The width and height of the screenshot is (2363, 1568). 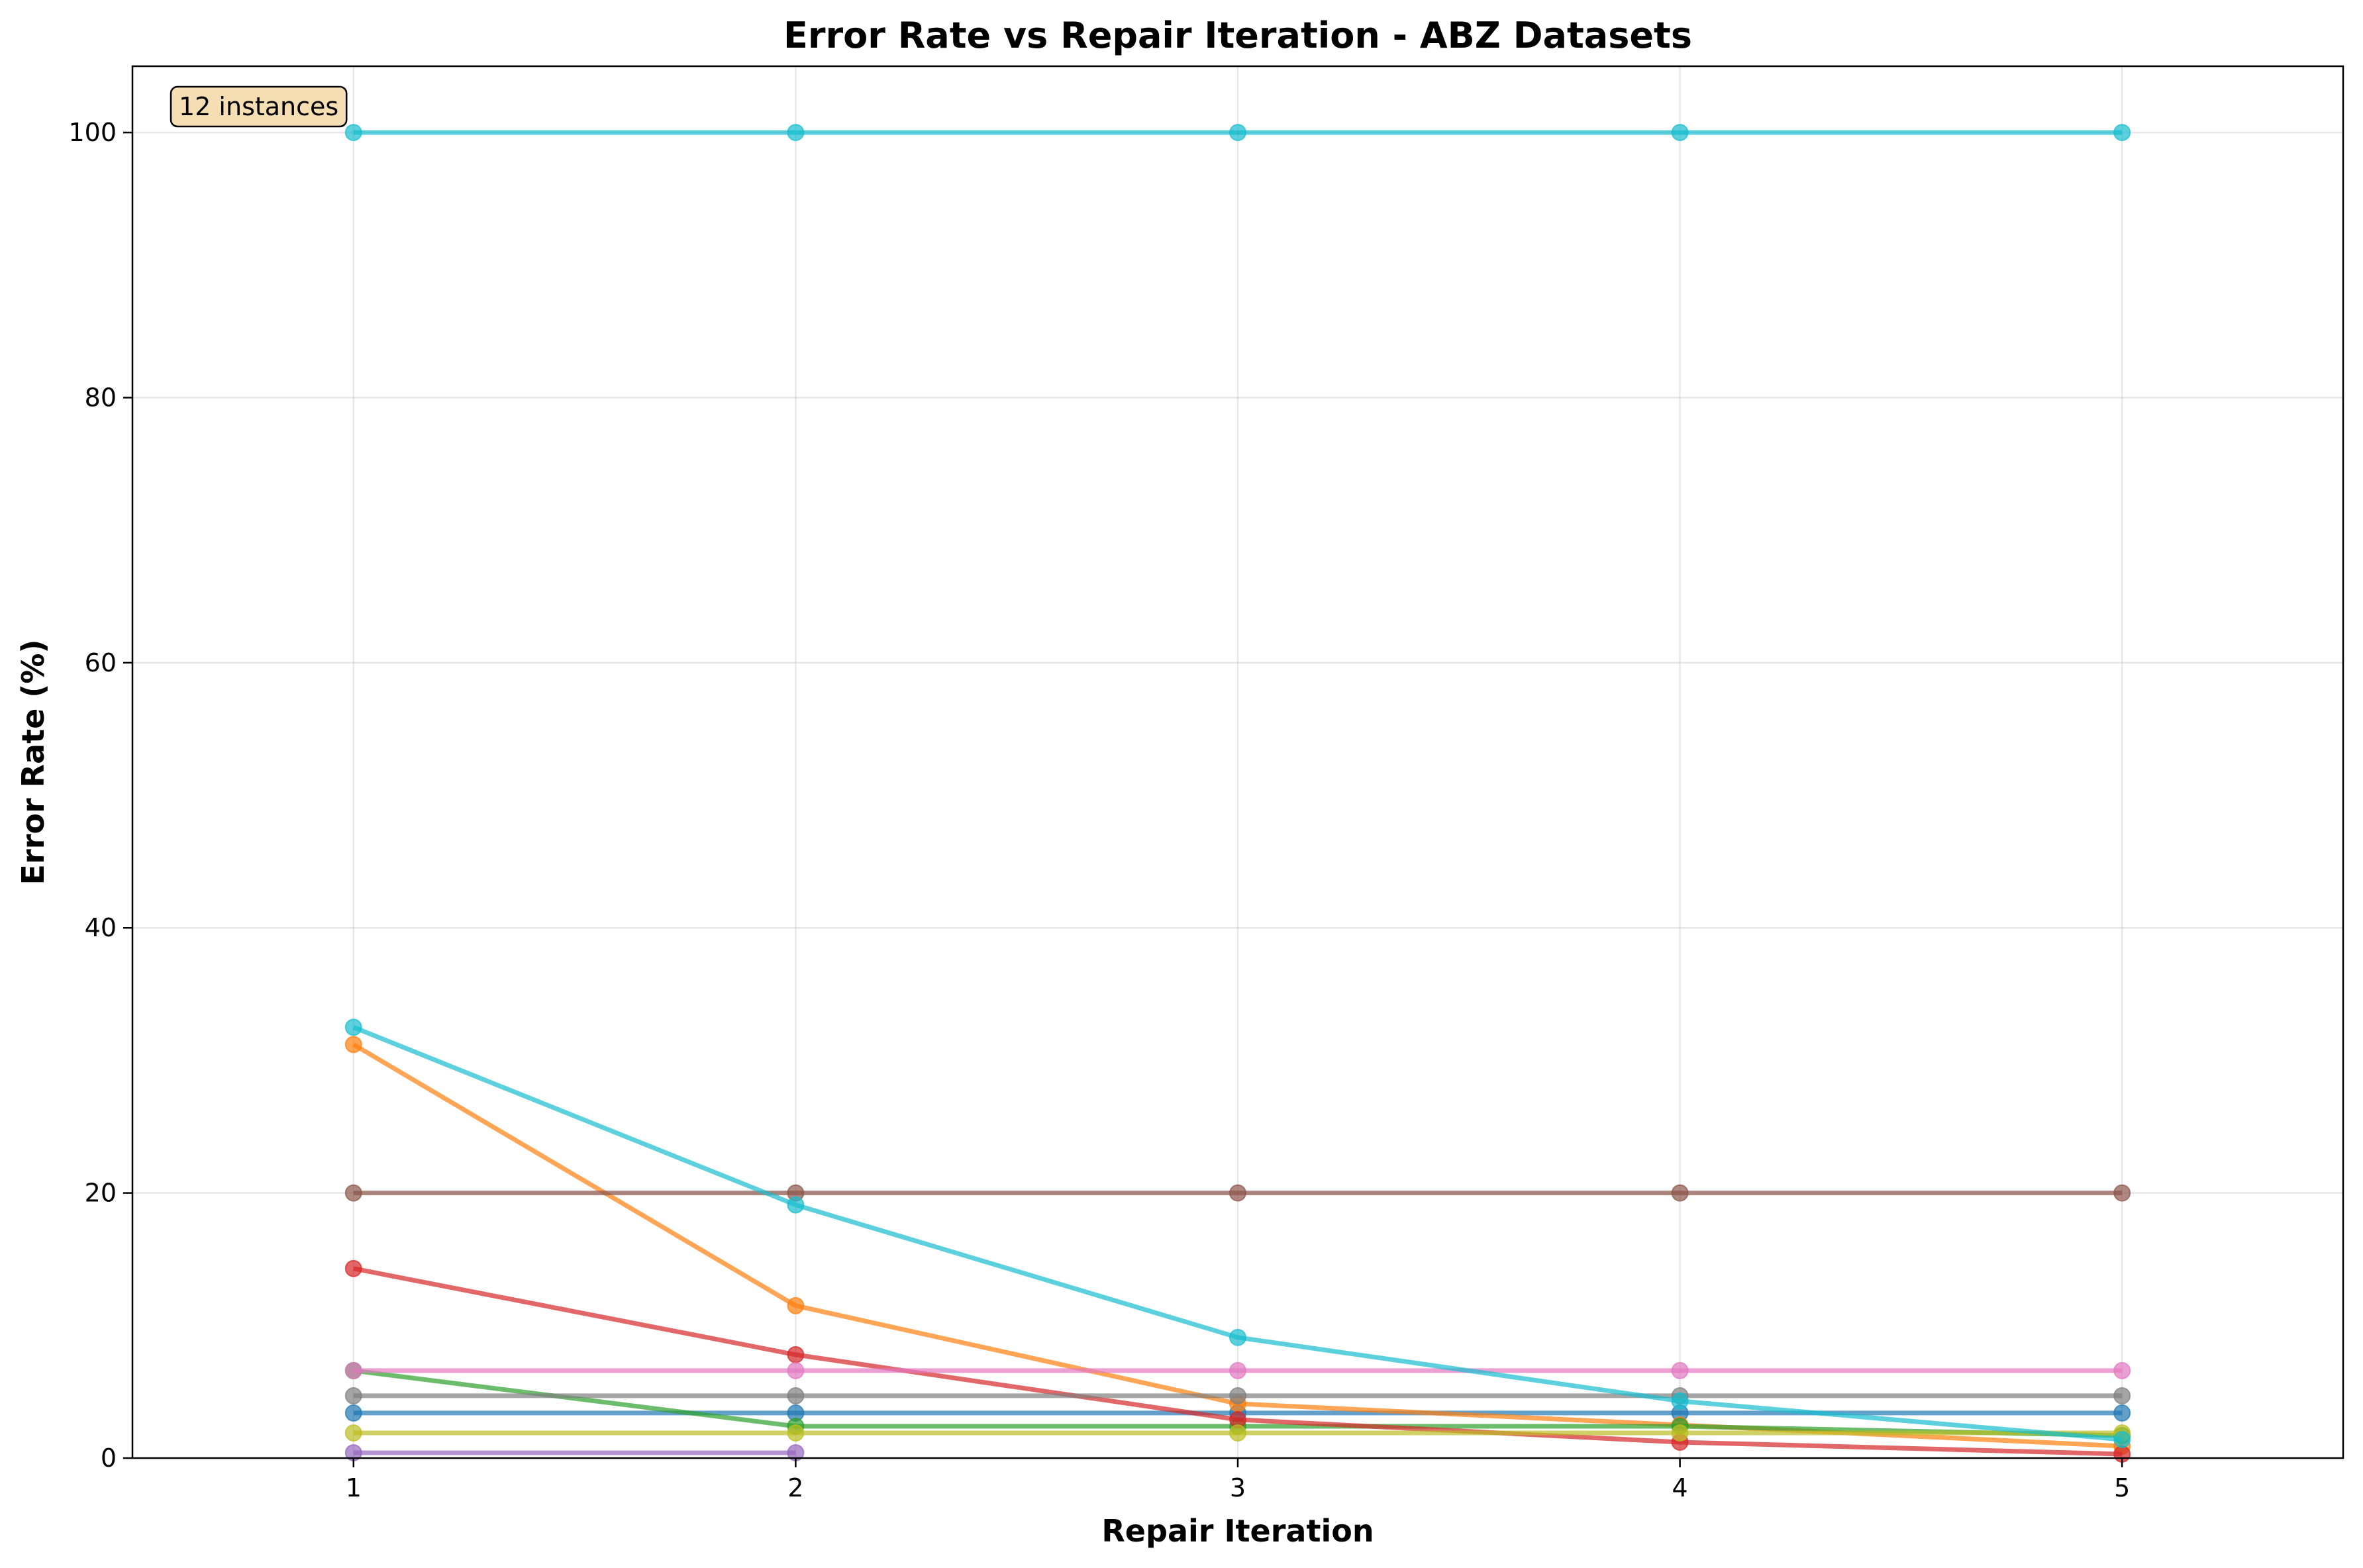 I want to click on x-tick-label: 2, so click(x=795, y=1487).